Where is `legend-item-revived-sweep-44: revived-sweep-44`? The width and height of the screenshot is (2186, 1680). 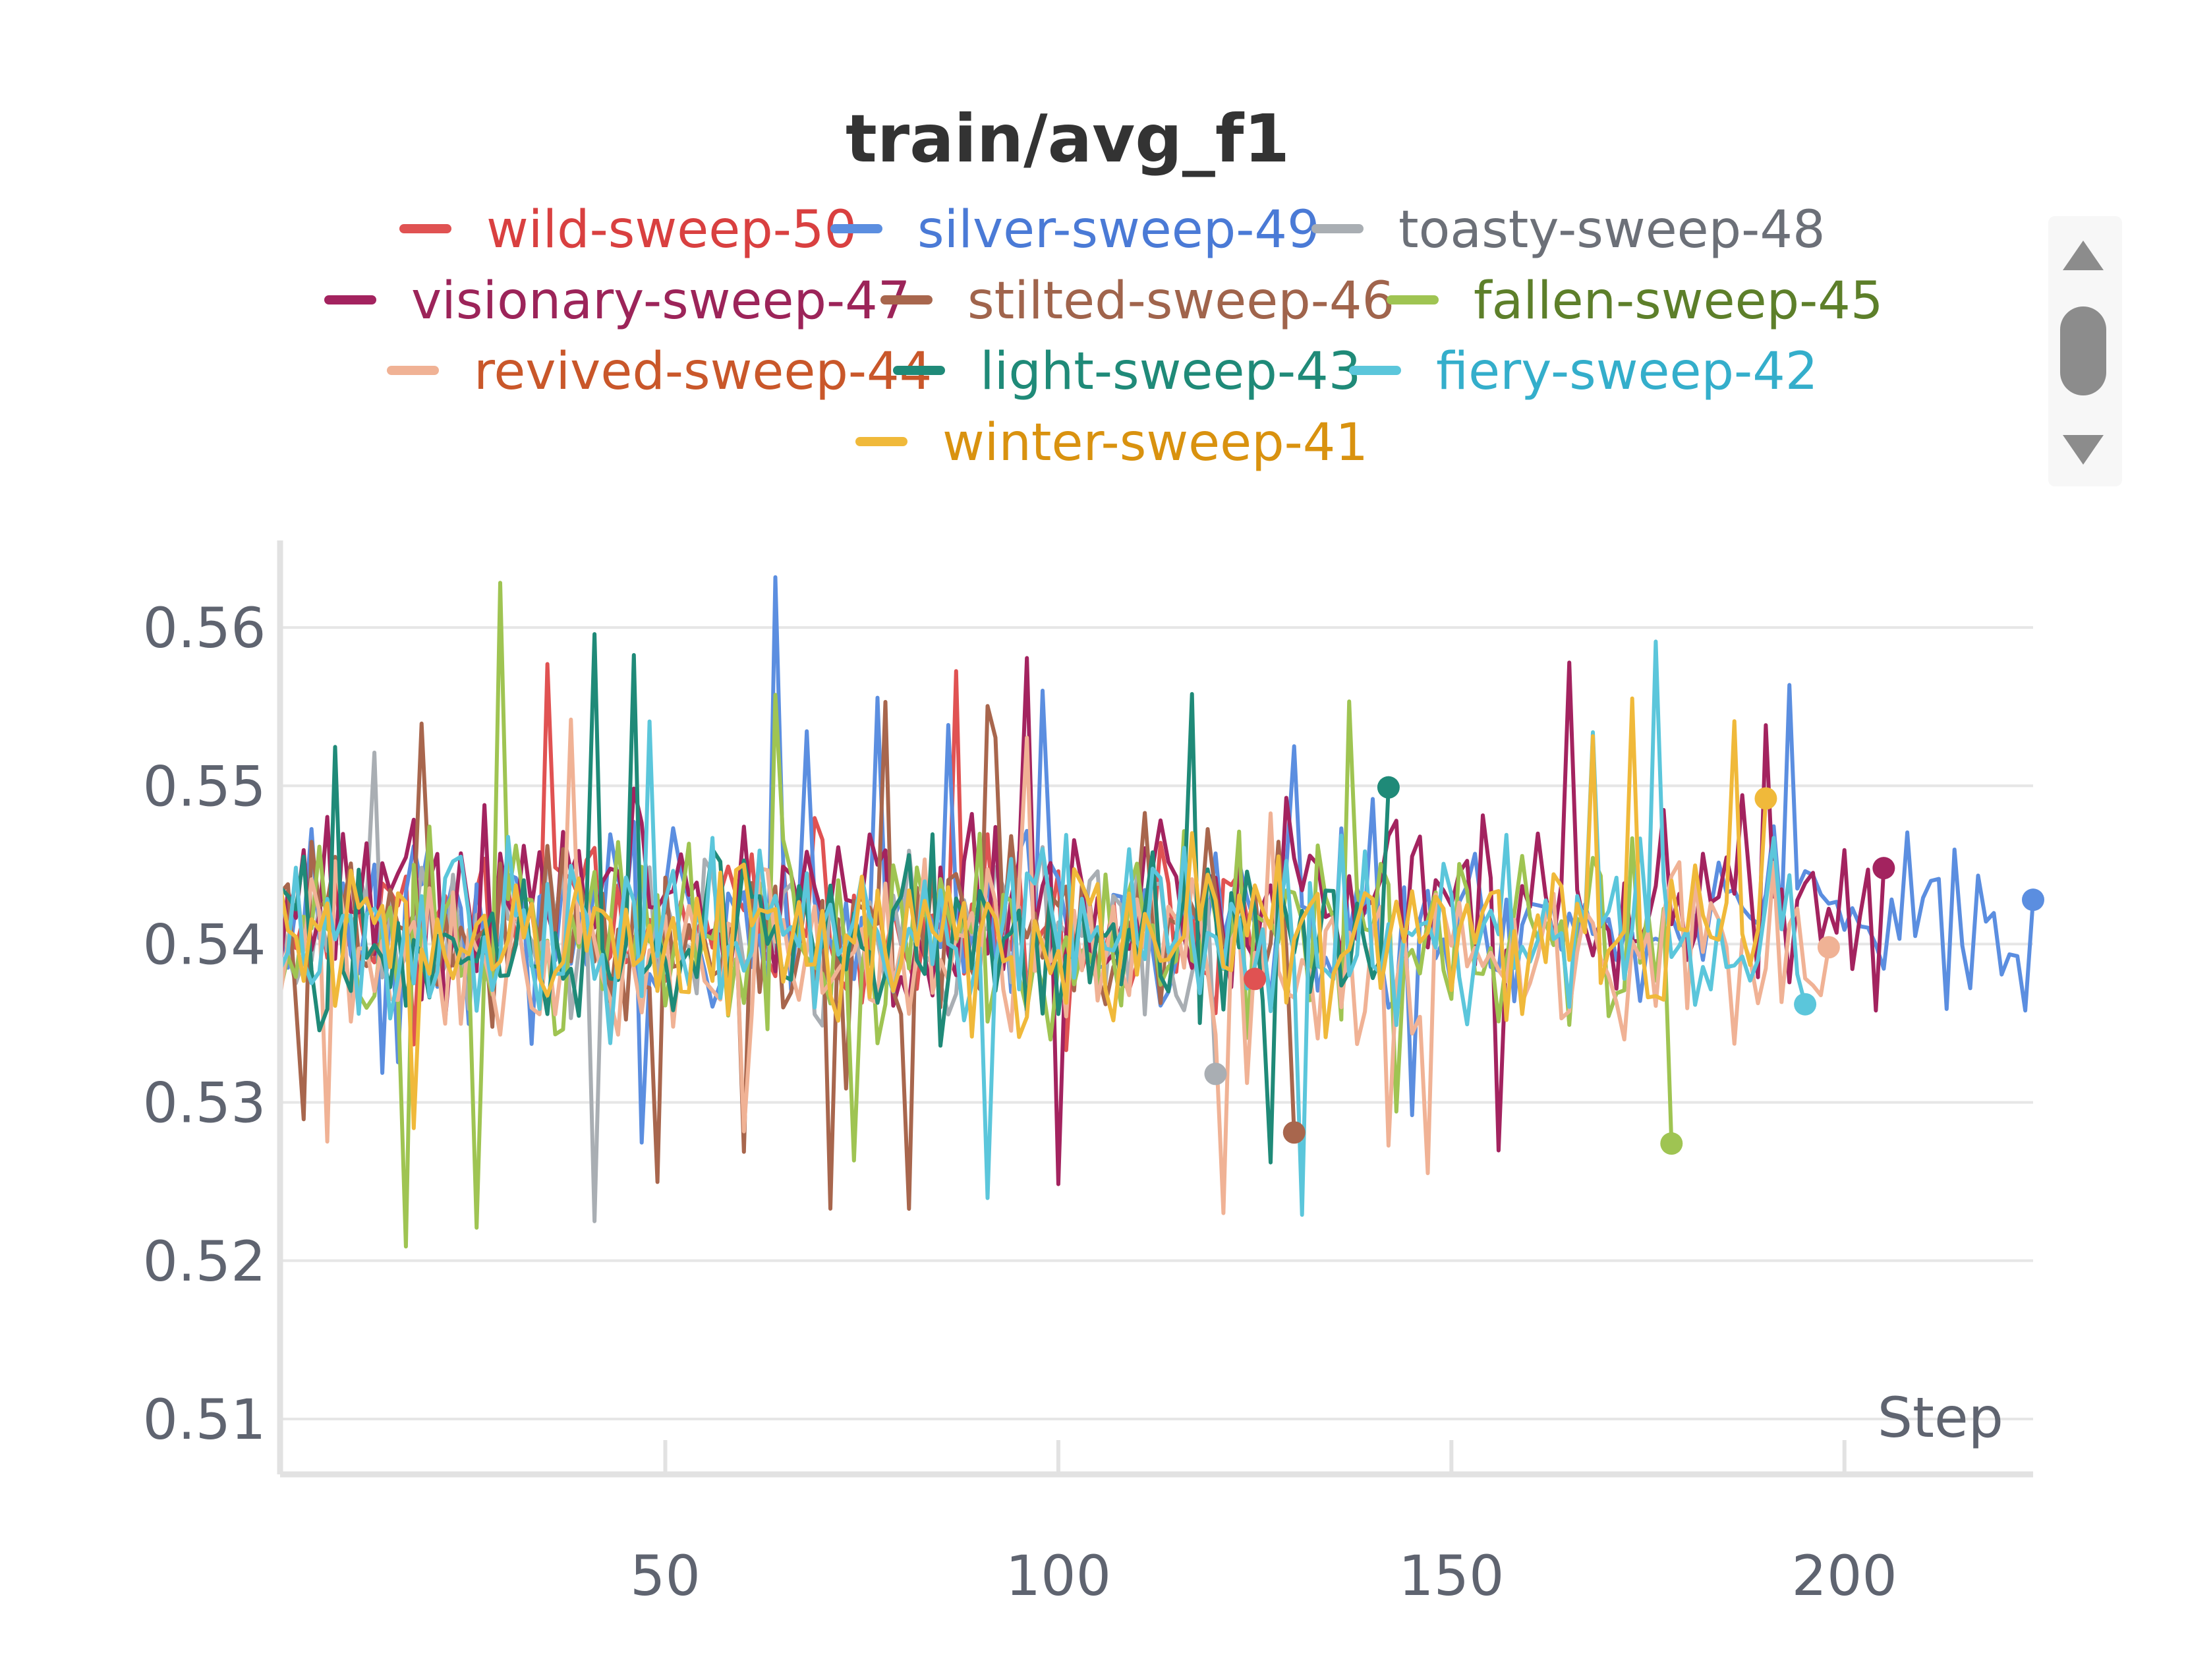
legend-item-revived-sweep-44: revived-sweep-44 is located at coordinates (659, 371).